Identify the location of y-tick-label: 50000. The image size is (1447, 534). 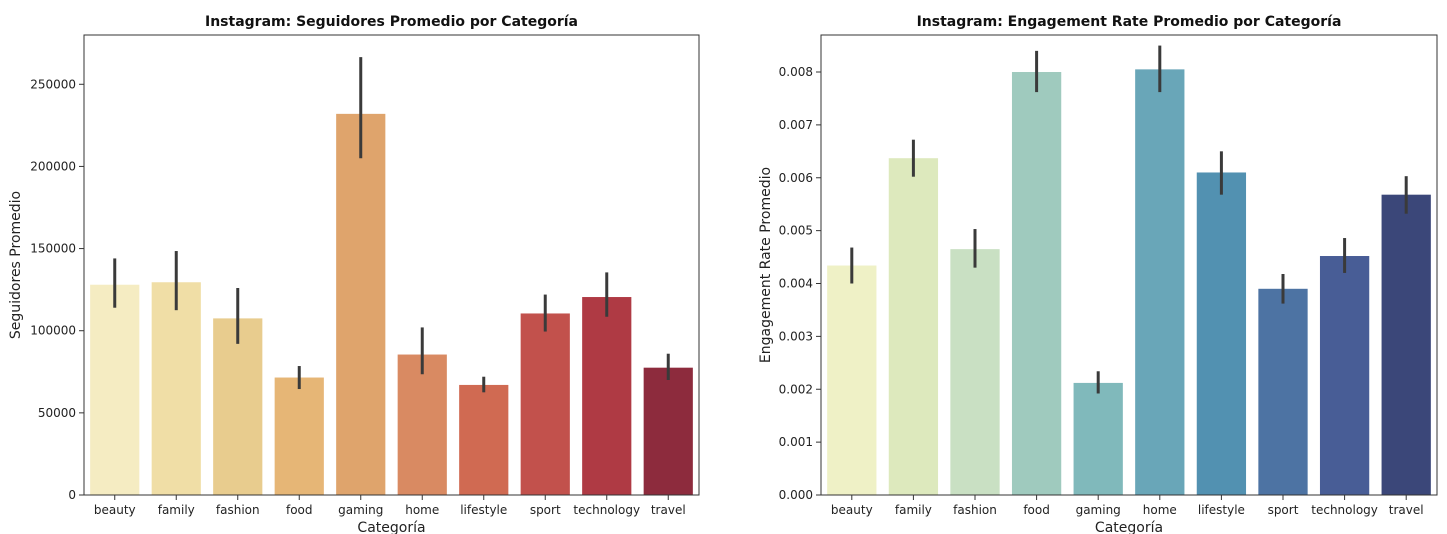
(57, 413).